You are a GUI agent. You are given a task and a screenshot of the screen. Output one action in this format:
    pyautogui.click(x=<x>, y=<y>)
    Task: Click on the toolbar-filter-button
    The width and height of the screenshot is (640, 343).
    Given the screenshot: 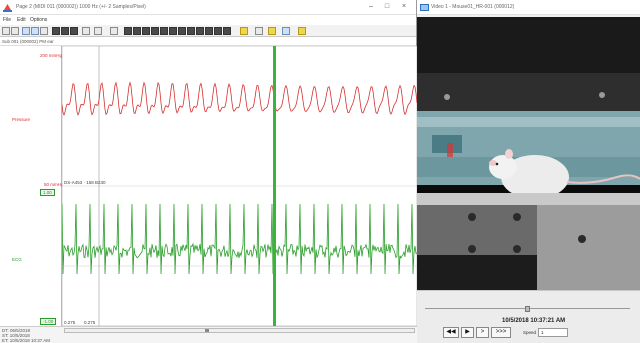 What is the action you would take?
    pyautogui.click(x=259, y=31)
    